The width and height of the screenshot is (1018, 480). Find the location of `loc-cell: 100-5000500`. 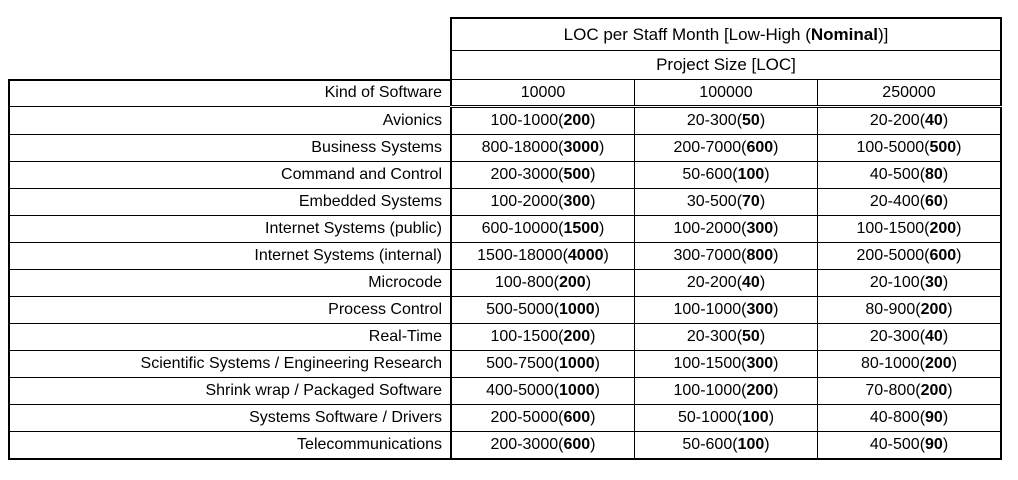

loc-cell: 100-5000500 is located at coordinates (909, 148).